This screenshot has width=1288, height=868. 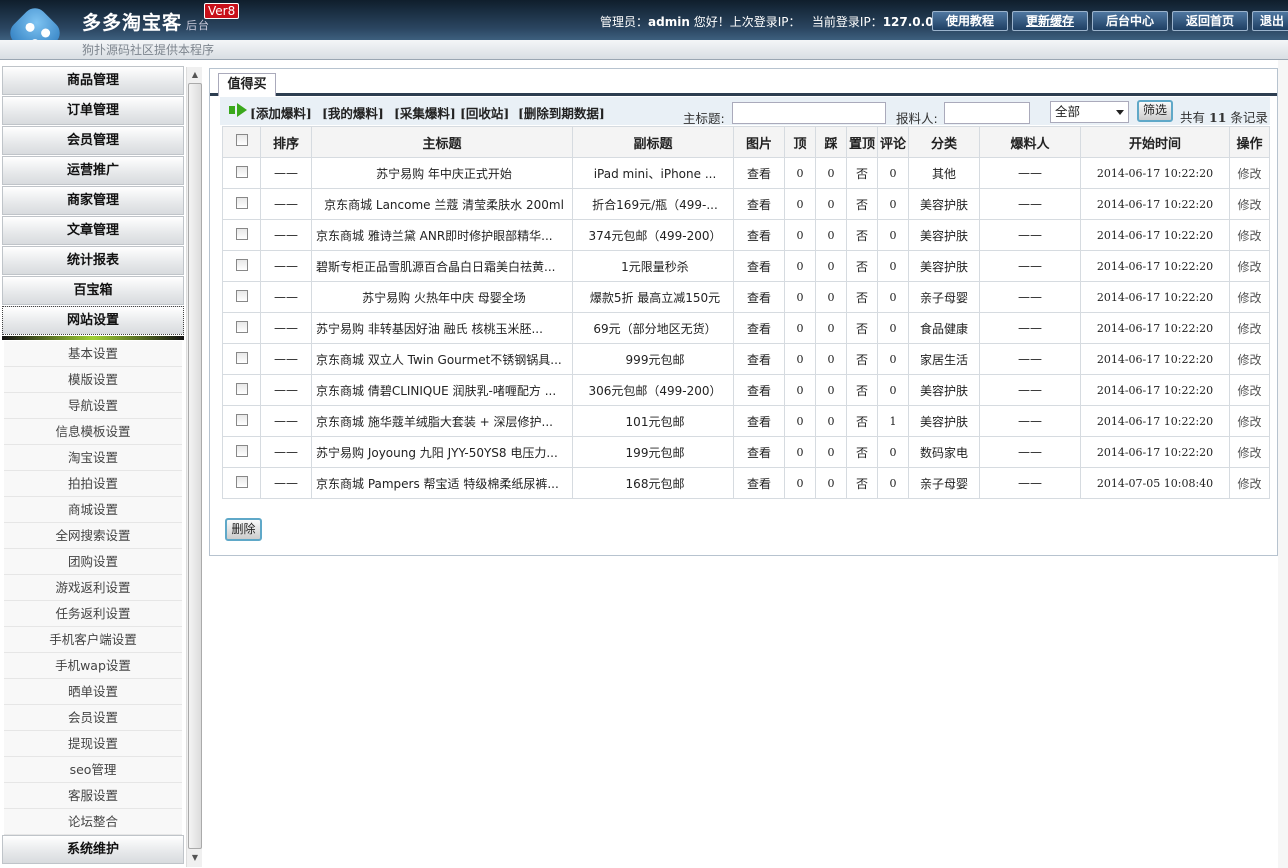 I want to click on menu-merchants: 商家管理, so click(x=93, y=200).